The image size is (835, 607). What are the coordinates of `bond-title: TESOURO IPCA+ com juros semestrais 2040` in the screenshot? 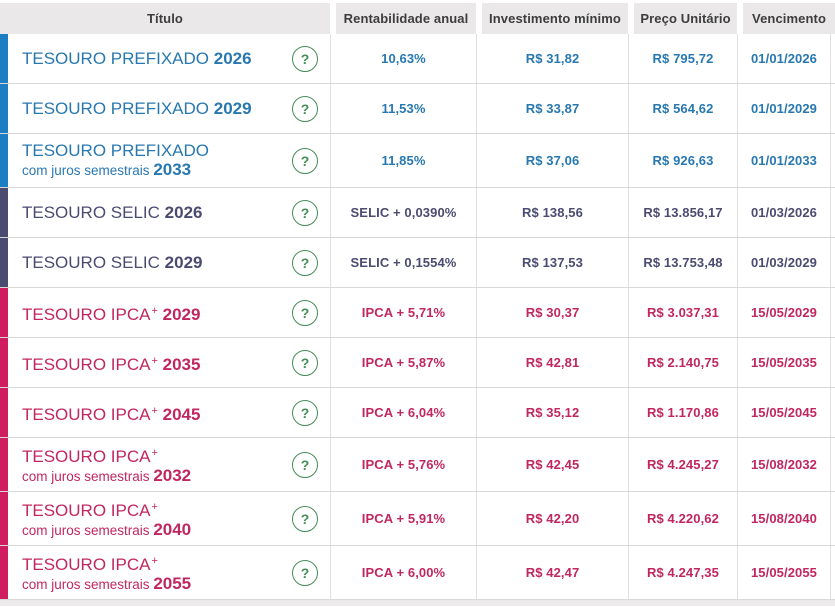 It's located at (106, 518).